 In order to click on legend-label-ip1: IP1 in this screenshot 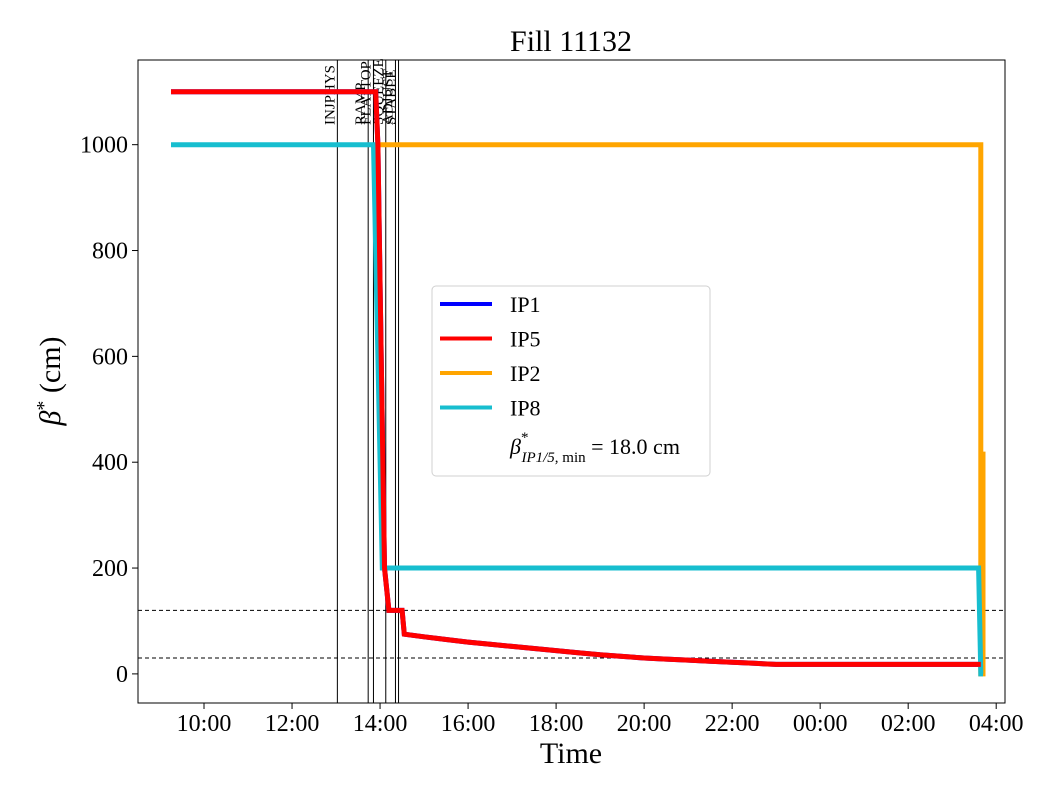, I will do `click(525, 304)`.